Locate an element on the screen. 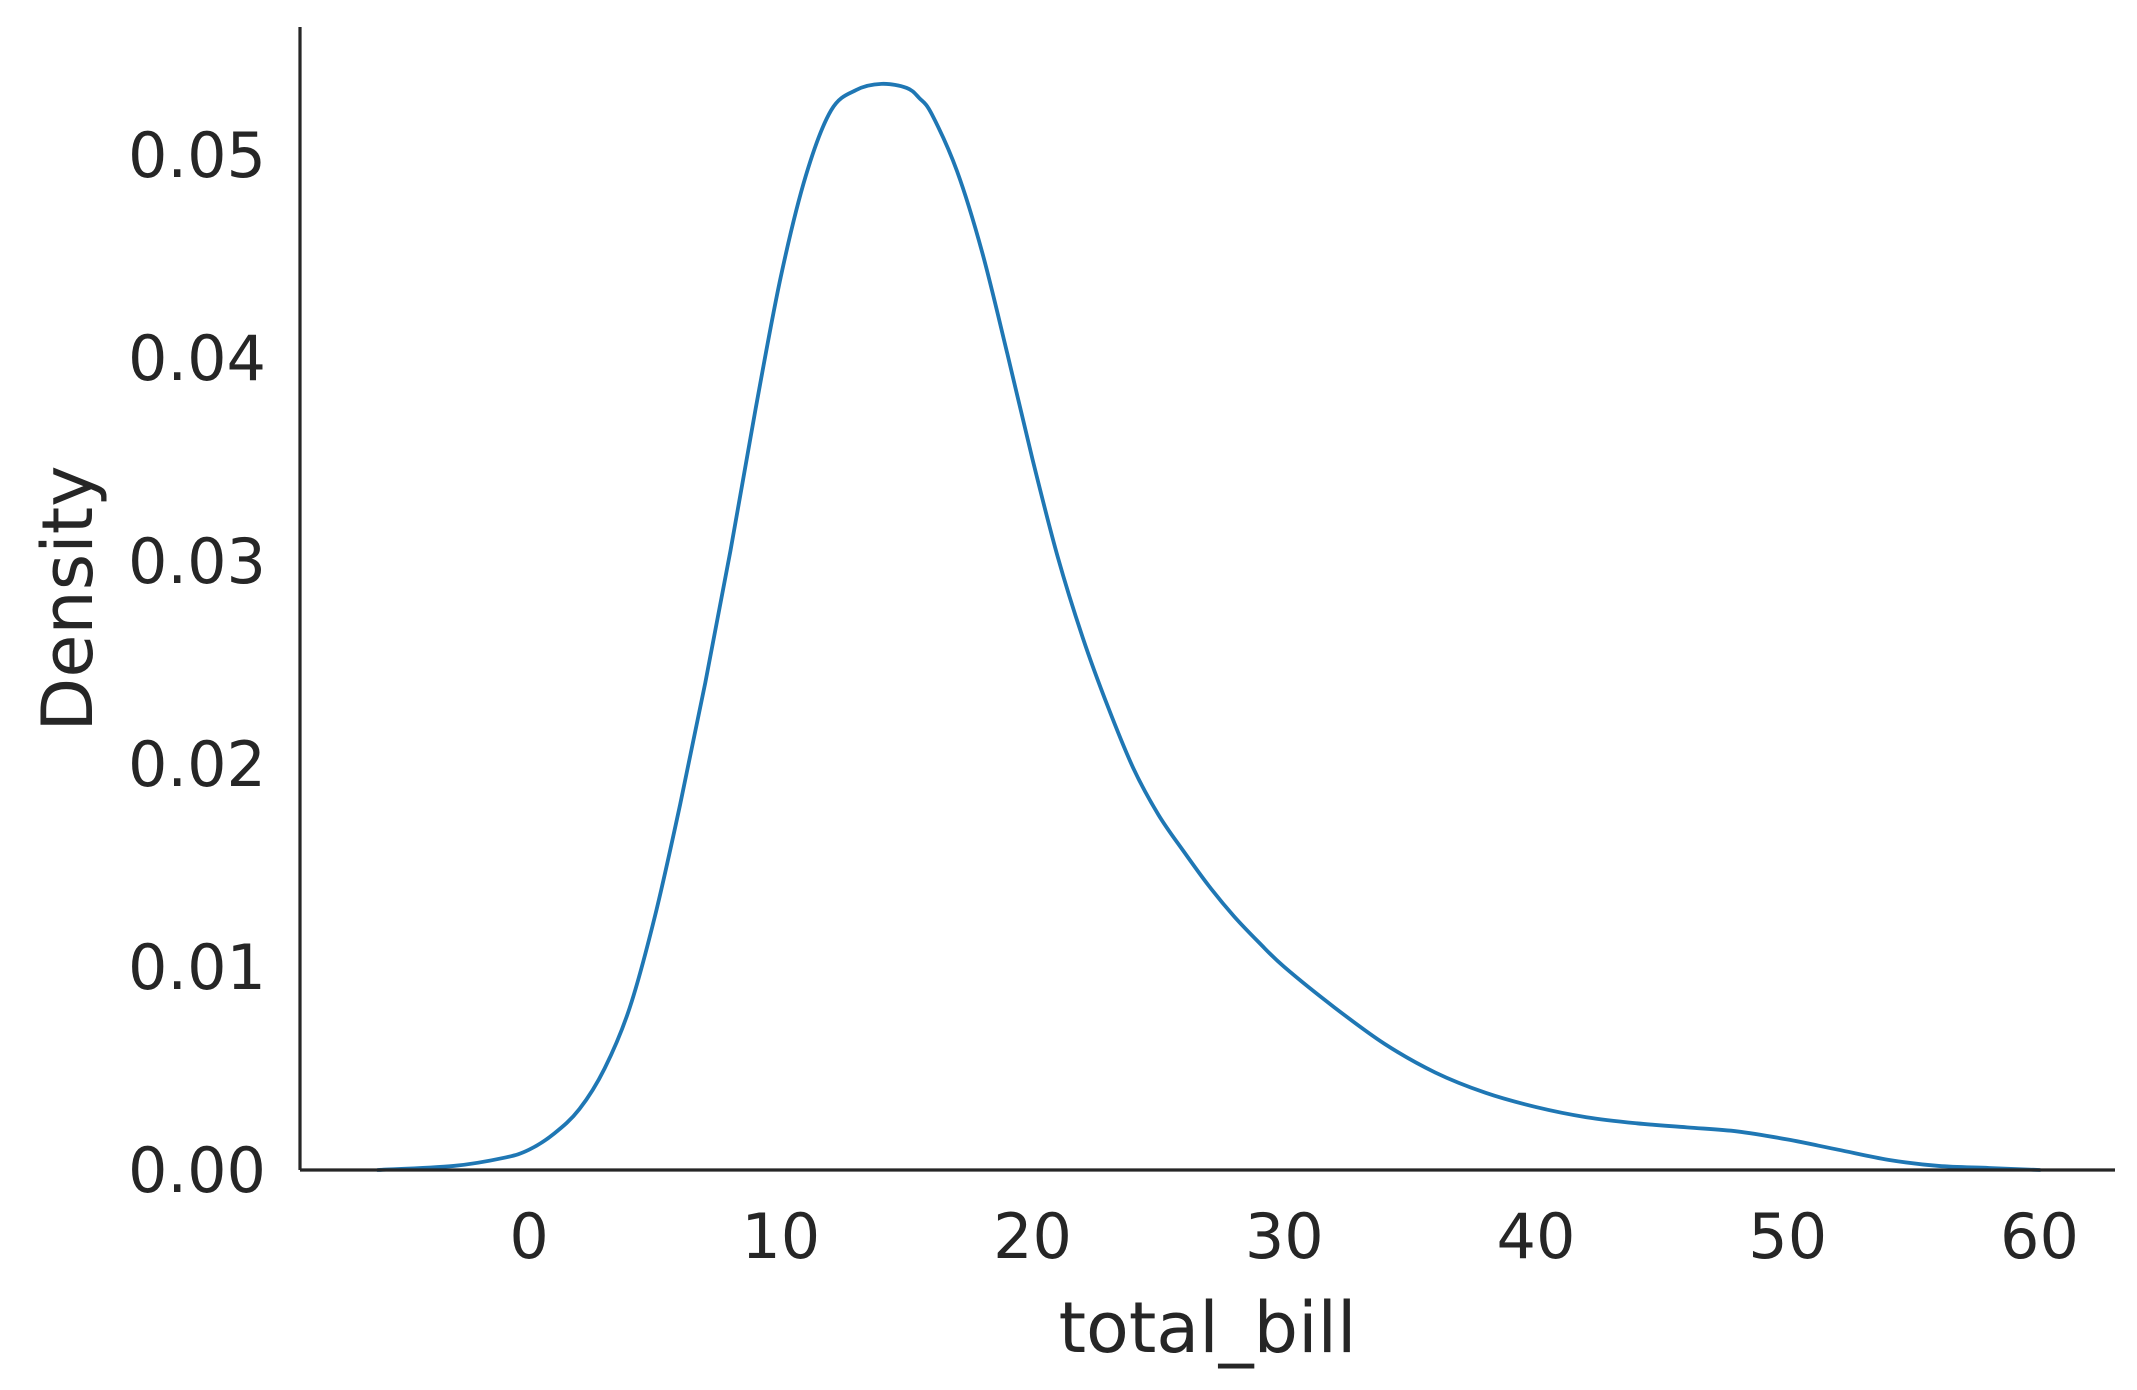 This screenshot has width=2137, height=1390. y-tick-label: 0.04 is located at coordinates (197, 358).